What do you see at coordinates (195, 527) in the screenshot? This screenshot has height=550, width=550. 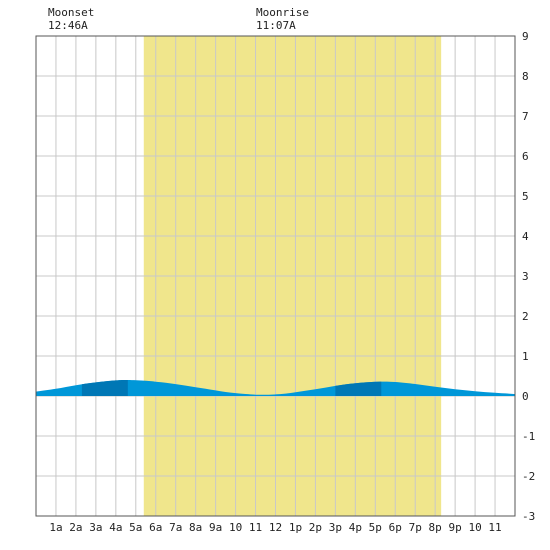 I see `x-tick-label: 8a` at bounding box center [195, 527].